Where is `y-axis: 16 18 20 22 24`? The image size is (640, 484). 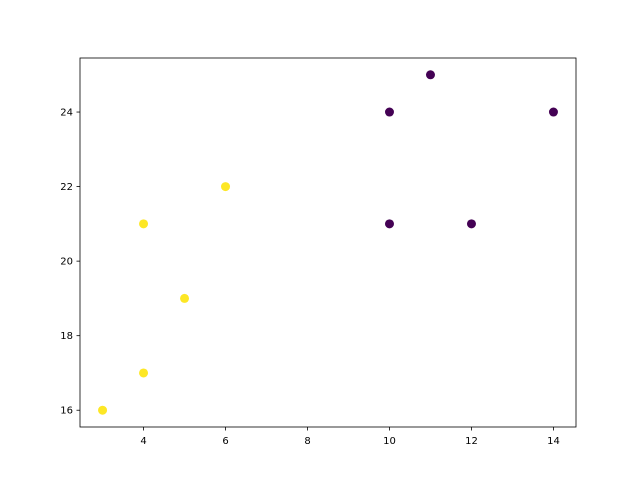 y-axis: 16 18 20 22 24 is located at coordinates (70, 262).